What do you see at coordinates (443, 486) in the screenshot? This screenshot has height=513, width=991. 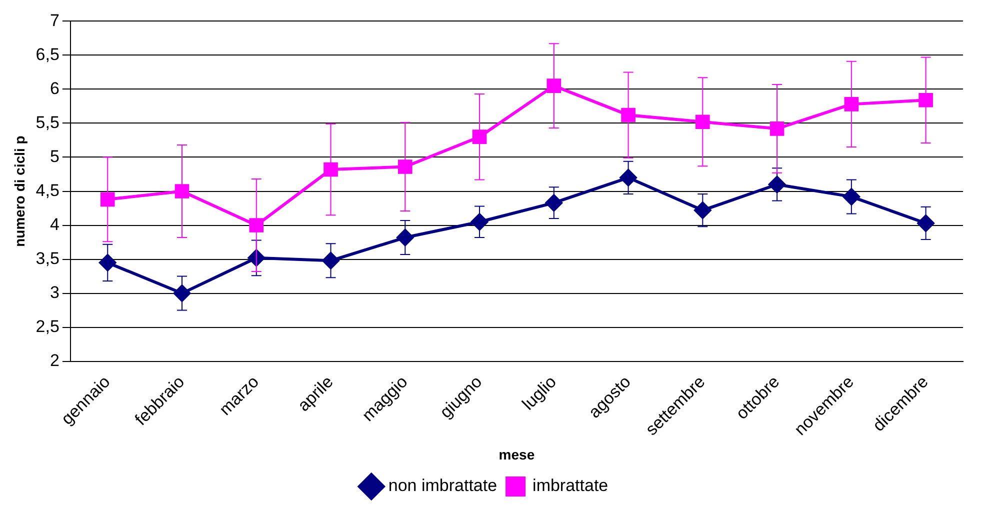 I see `legend-label: non imbrattate` at bounding box center [443, 486].